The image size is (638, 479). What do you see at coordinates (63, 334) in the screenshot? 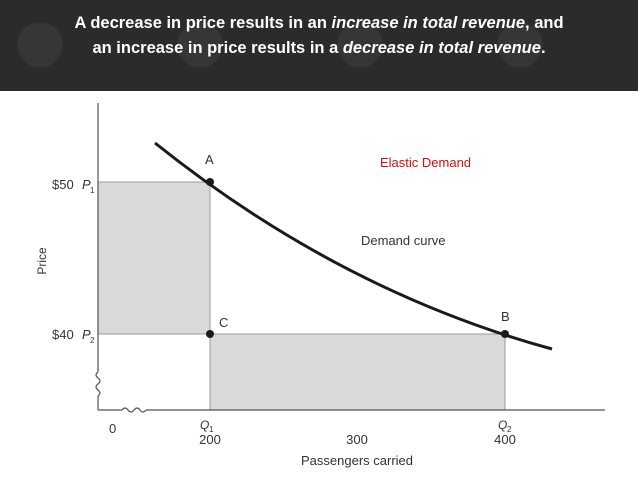
I see `svg-text: $40` at bounding box center [63, 334].